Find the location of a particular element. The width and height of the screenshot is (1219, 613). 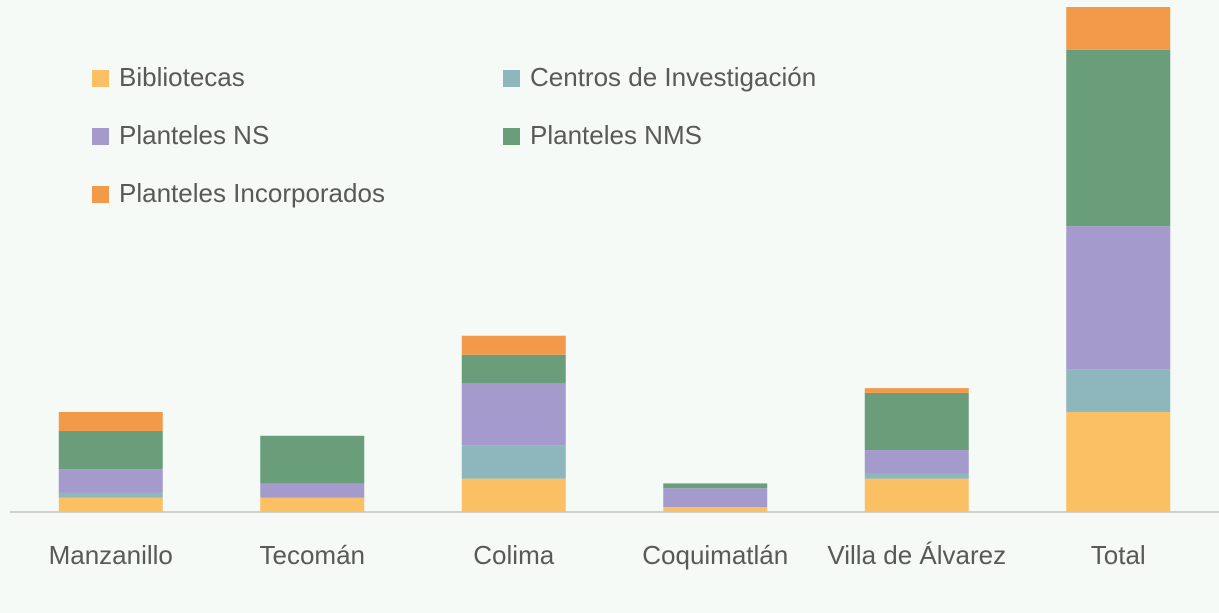

legend-label: Planteles NS is located at coordinates (194, 135).